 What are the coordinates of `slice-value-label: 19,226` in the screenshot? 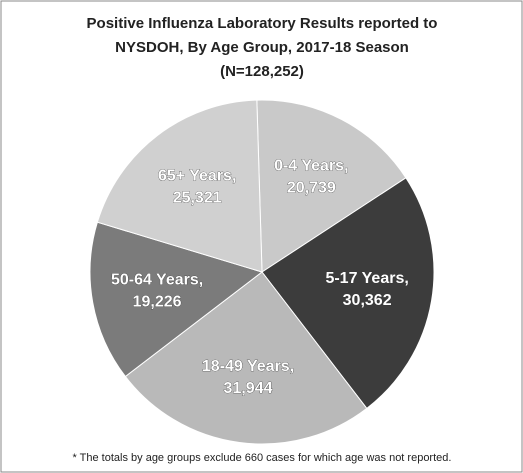 It's located at (157, 301).